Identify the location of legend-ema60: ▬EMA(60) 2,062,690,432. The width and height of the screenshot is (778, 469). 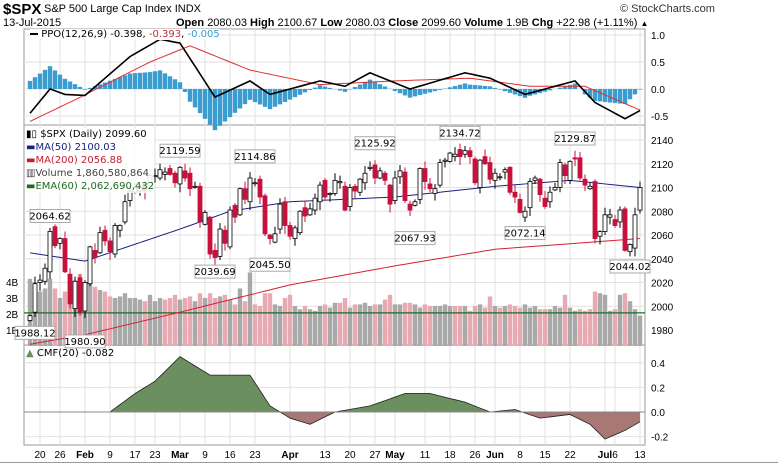
(90, 186).